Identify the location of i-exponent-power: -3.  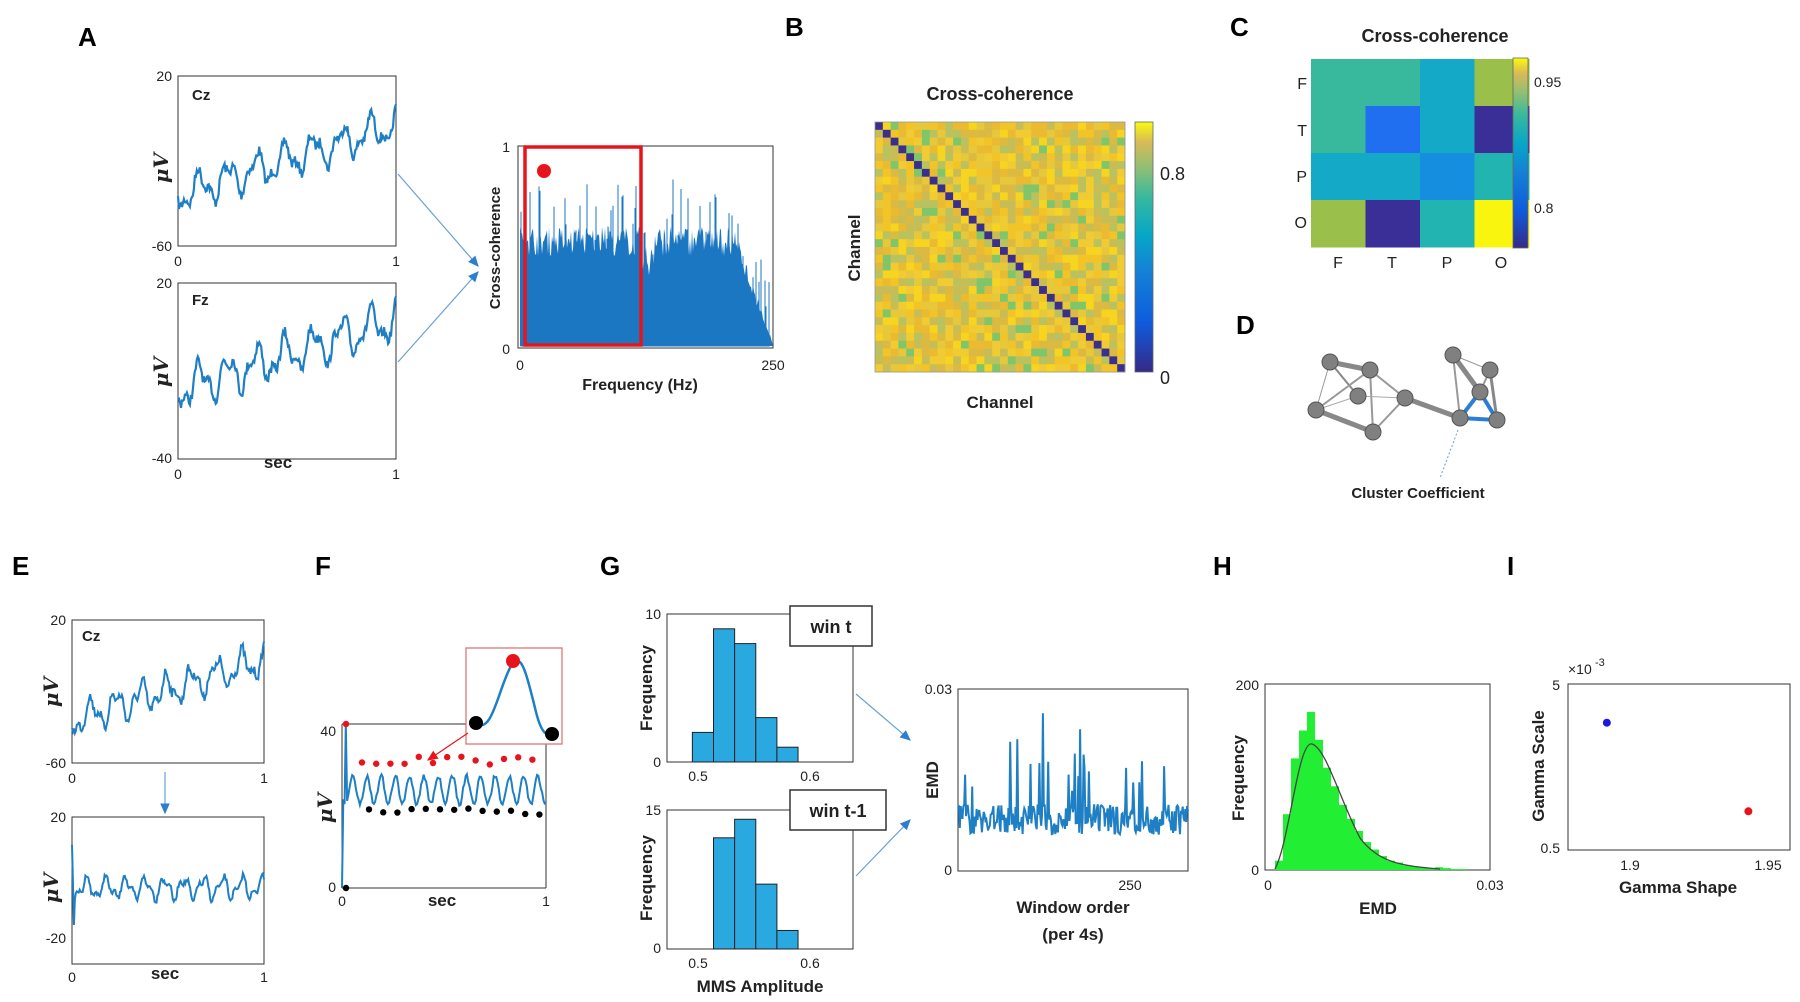
(1600, 663).